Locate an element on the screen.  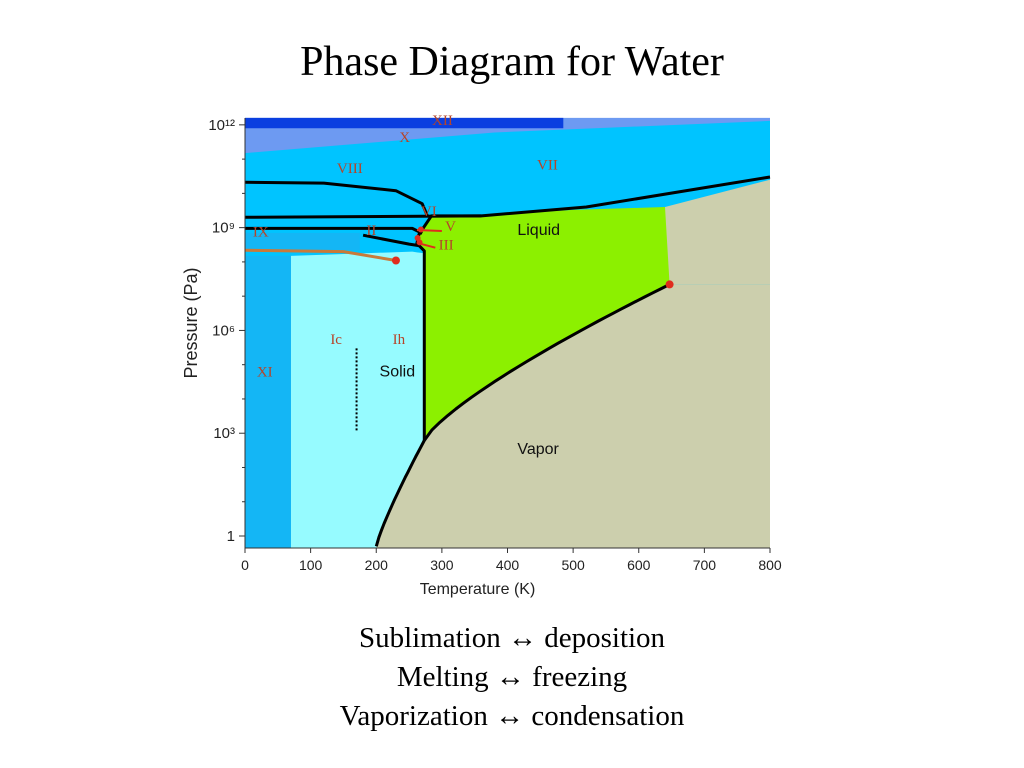
phase-label-ic: Ic is located at coordinates (336, 340).